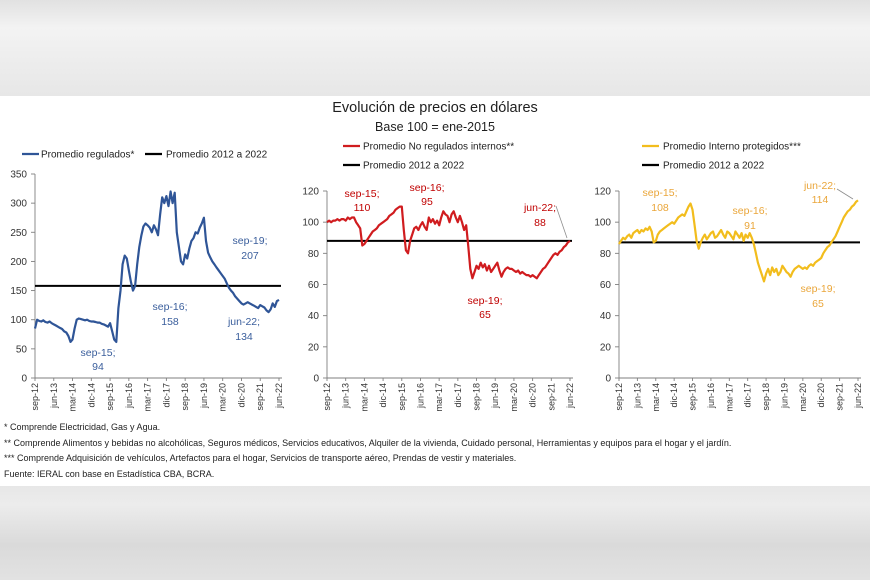 The width and height of the screenshot is (870, 580). Describe the element at coordinates (156, 266) in the screenshot. I see `series-line-regulados` at that location.